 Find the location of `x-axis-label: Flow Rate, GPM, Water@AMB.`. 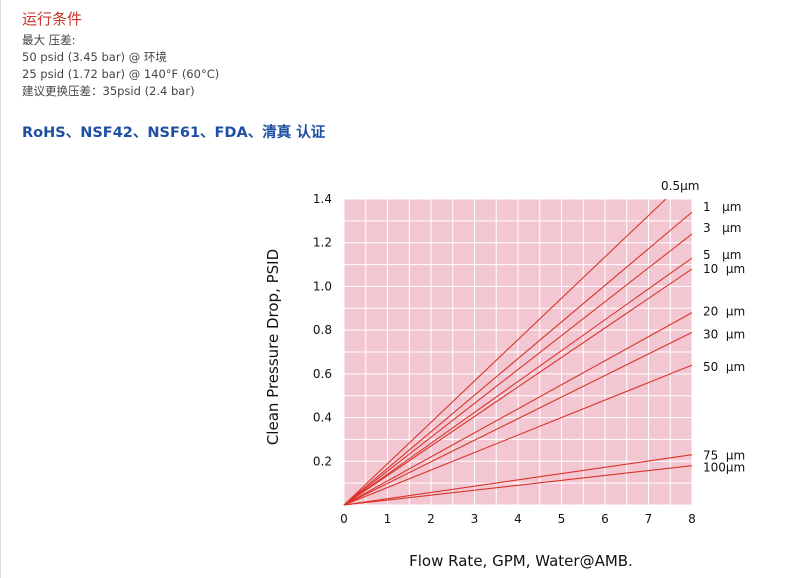

x-axis-label: Flow Rate, GPM, Water@AMB. is located at coordinates (521, 561).